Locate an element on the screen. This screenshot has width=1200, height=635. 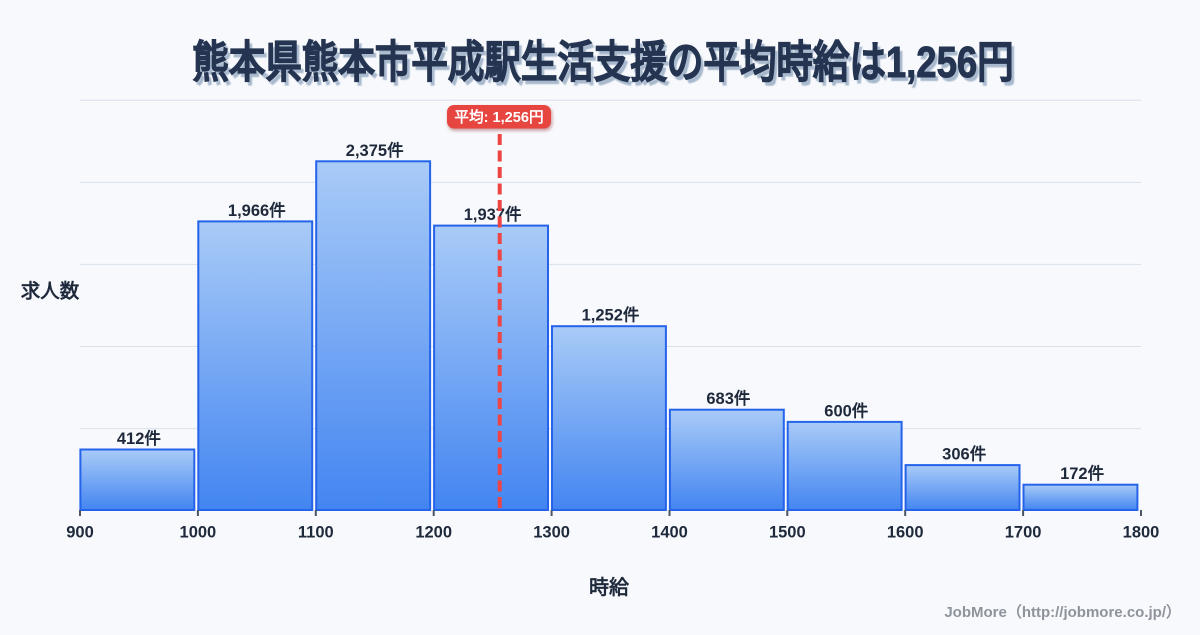
svg-text: 1000 is located at coordinates (198, 533).